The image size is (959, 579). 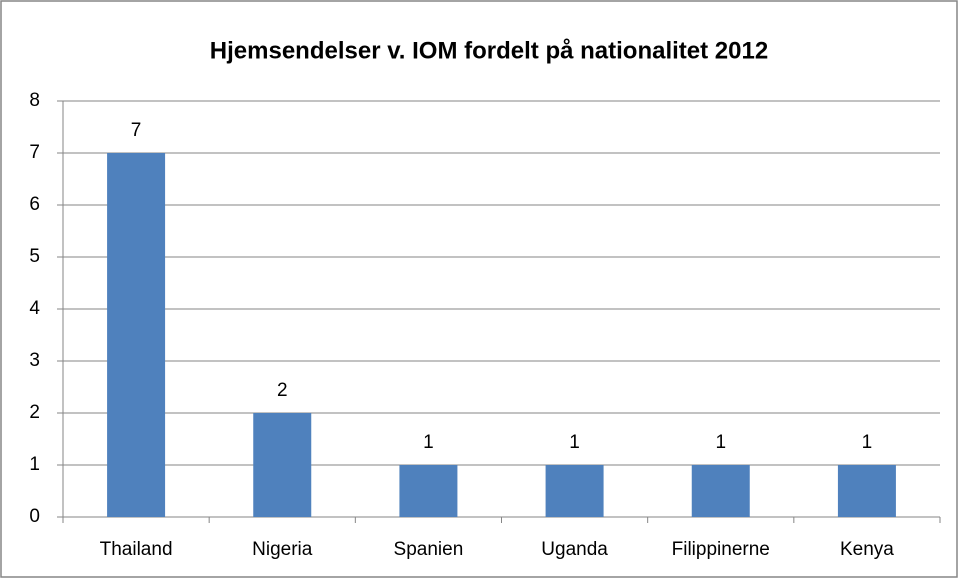 What do you see at coordinates (34, 152) in the screenshot?
I see `y-tick-label: 7` at bounding box center [34, 152].